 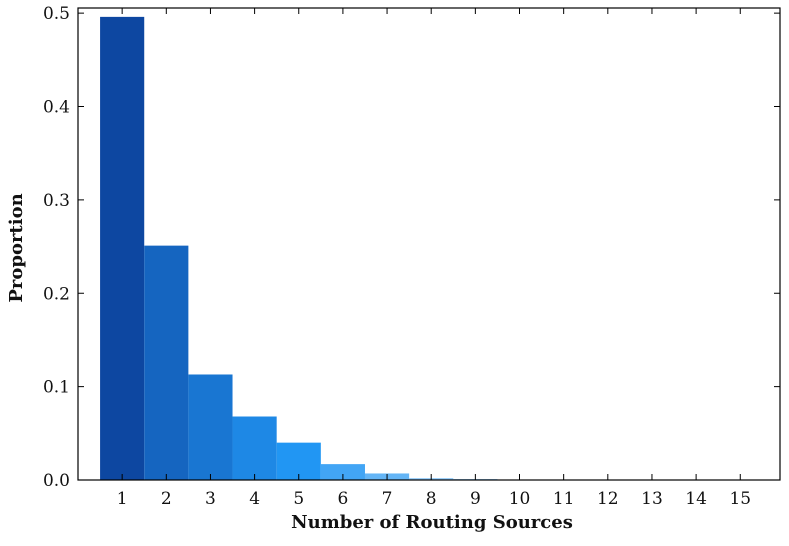 I want to click on x-tick-label: 10, so click(x=520, y=499).